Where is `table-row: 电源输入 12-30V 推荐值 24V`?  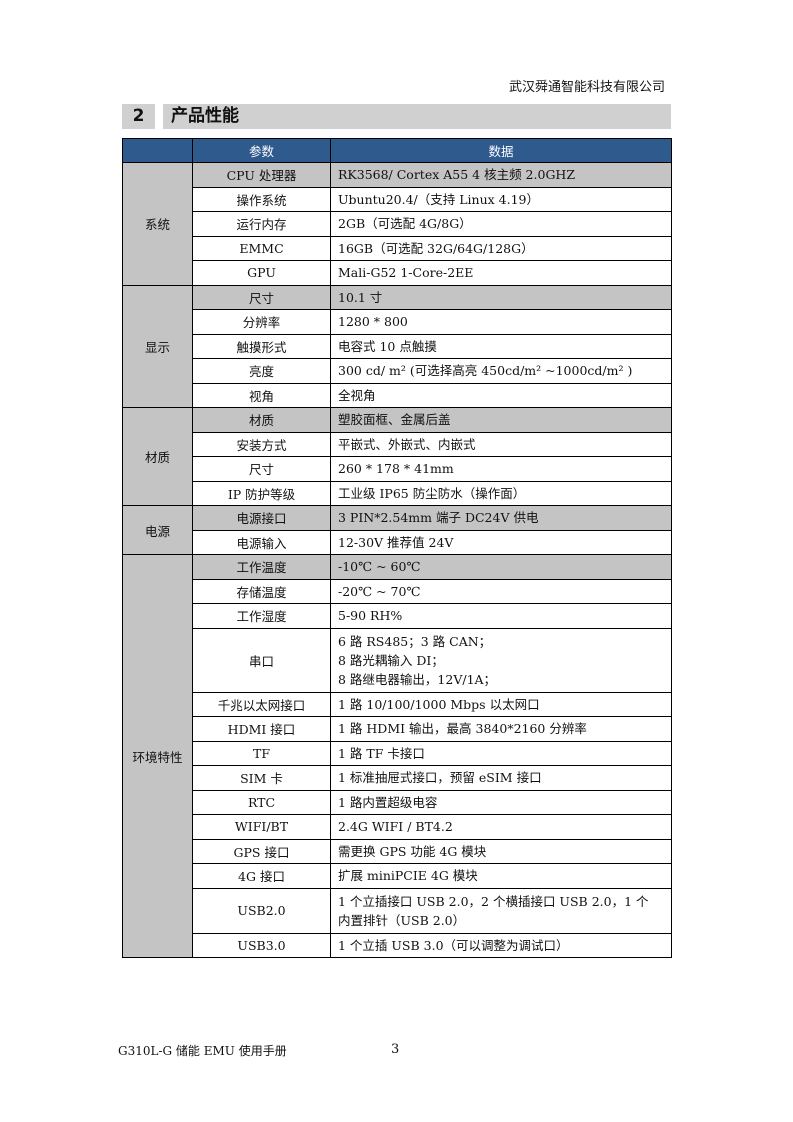 table-row: 电源输入 12-30V 推荐值 24V is located at coordinates (397, 542).